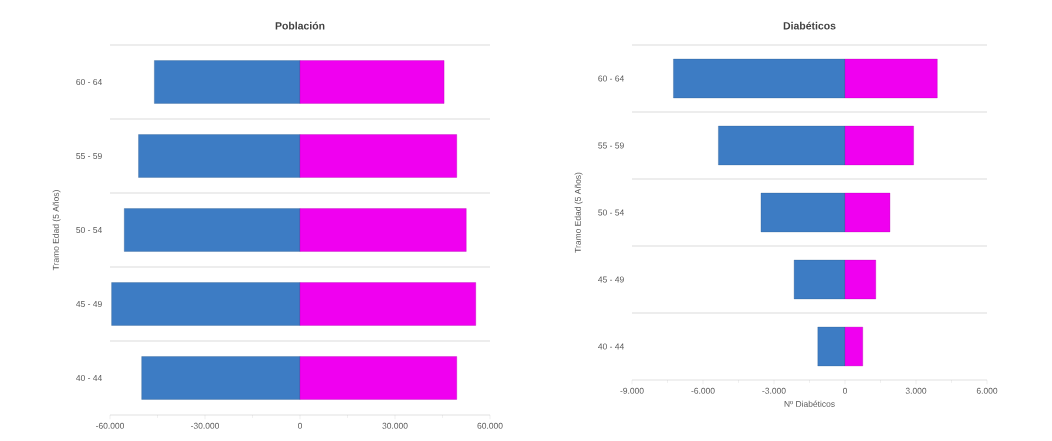  What do you see at coordinates (632, 390) in the screenshot?
I see `x-tick-label: -9.000` at bounding box center [632, 390].